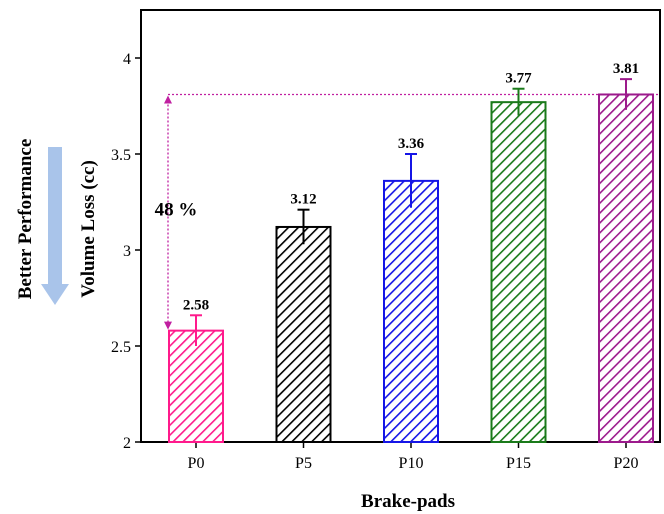 This screenshot has height=514, width=664. Describe the element at coordinates (176, 209) in the screenshot. I see `improvement-label: 48 %` at that location.